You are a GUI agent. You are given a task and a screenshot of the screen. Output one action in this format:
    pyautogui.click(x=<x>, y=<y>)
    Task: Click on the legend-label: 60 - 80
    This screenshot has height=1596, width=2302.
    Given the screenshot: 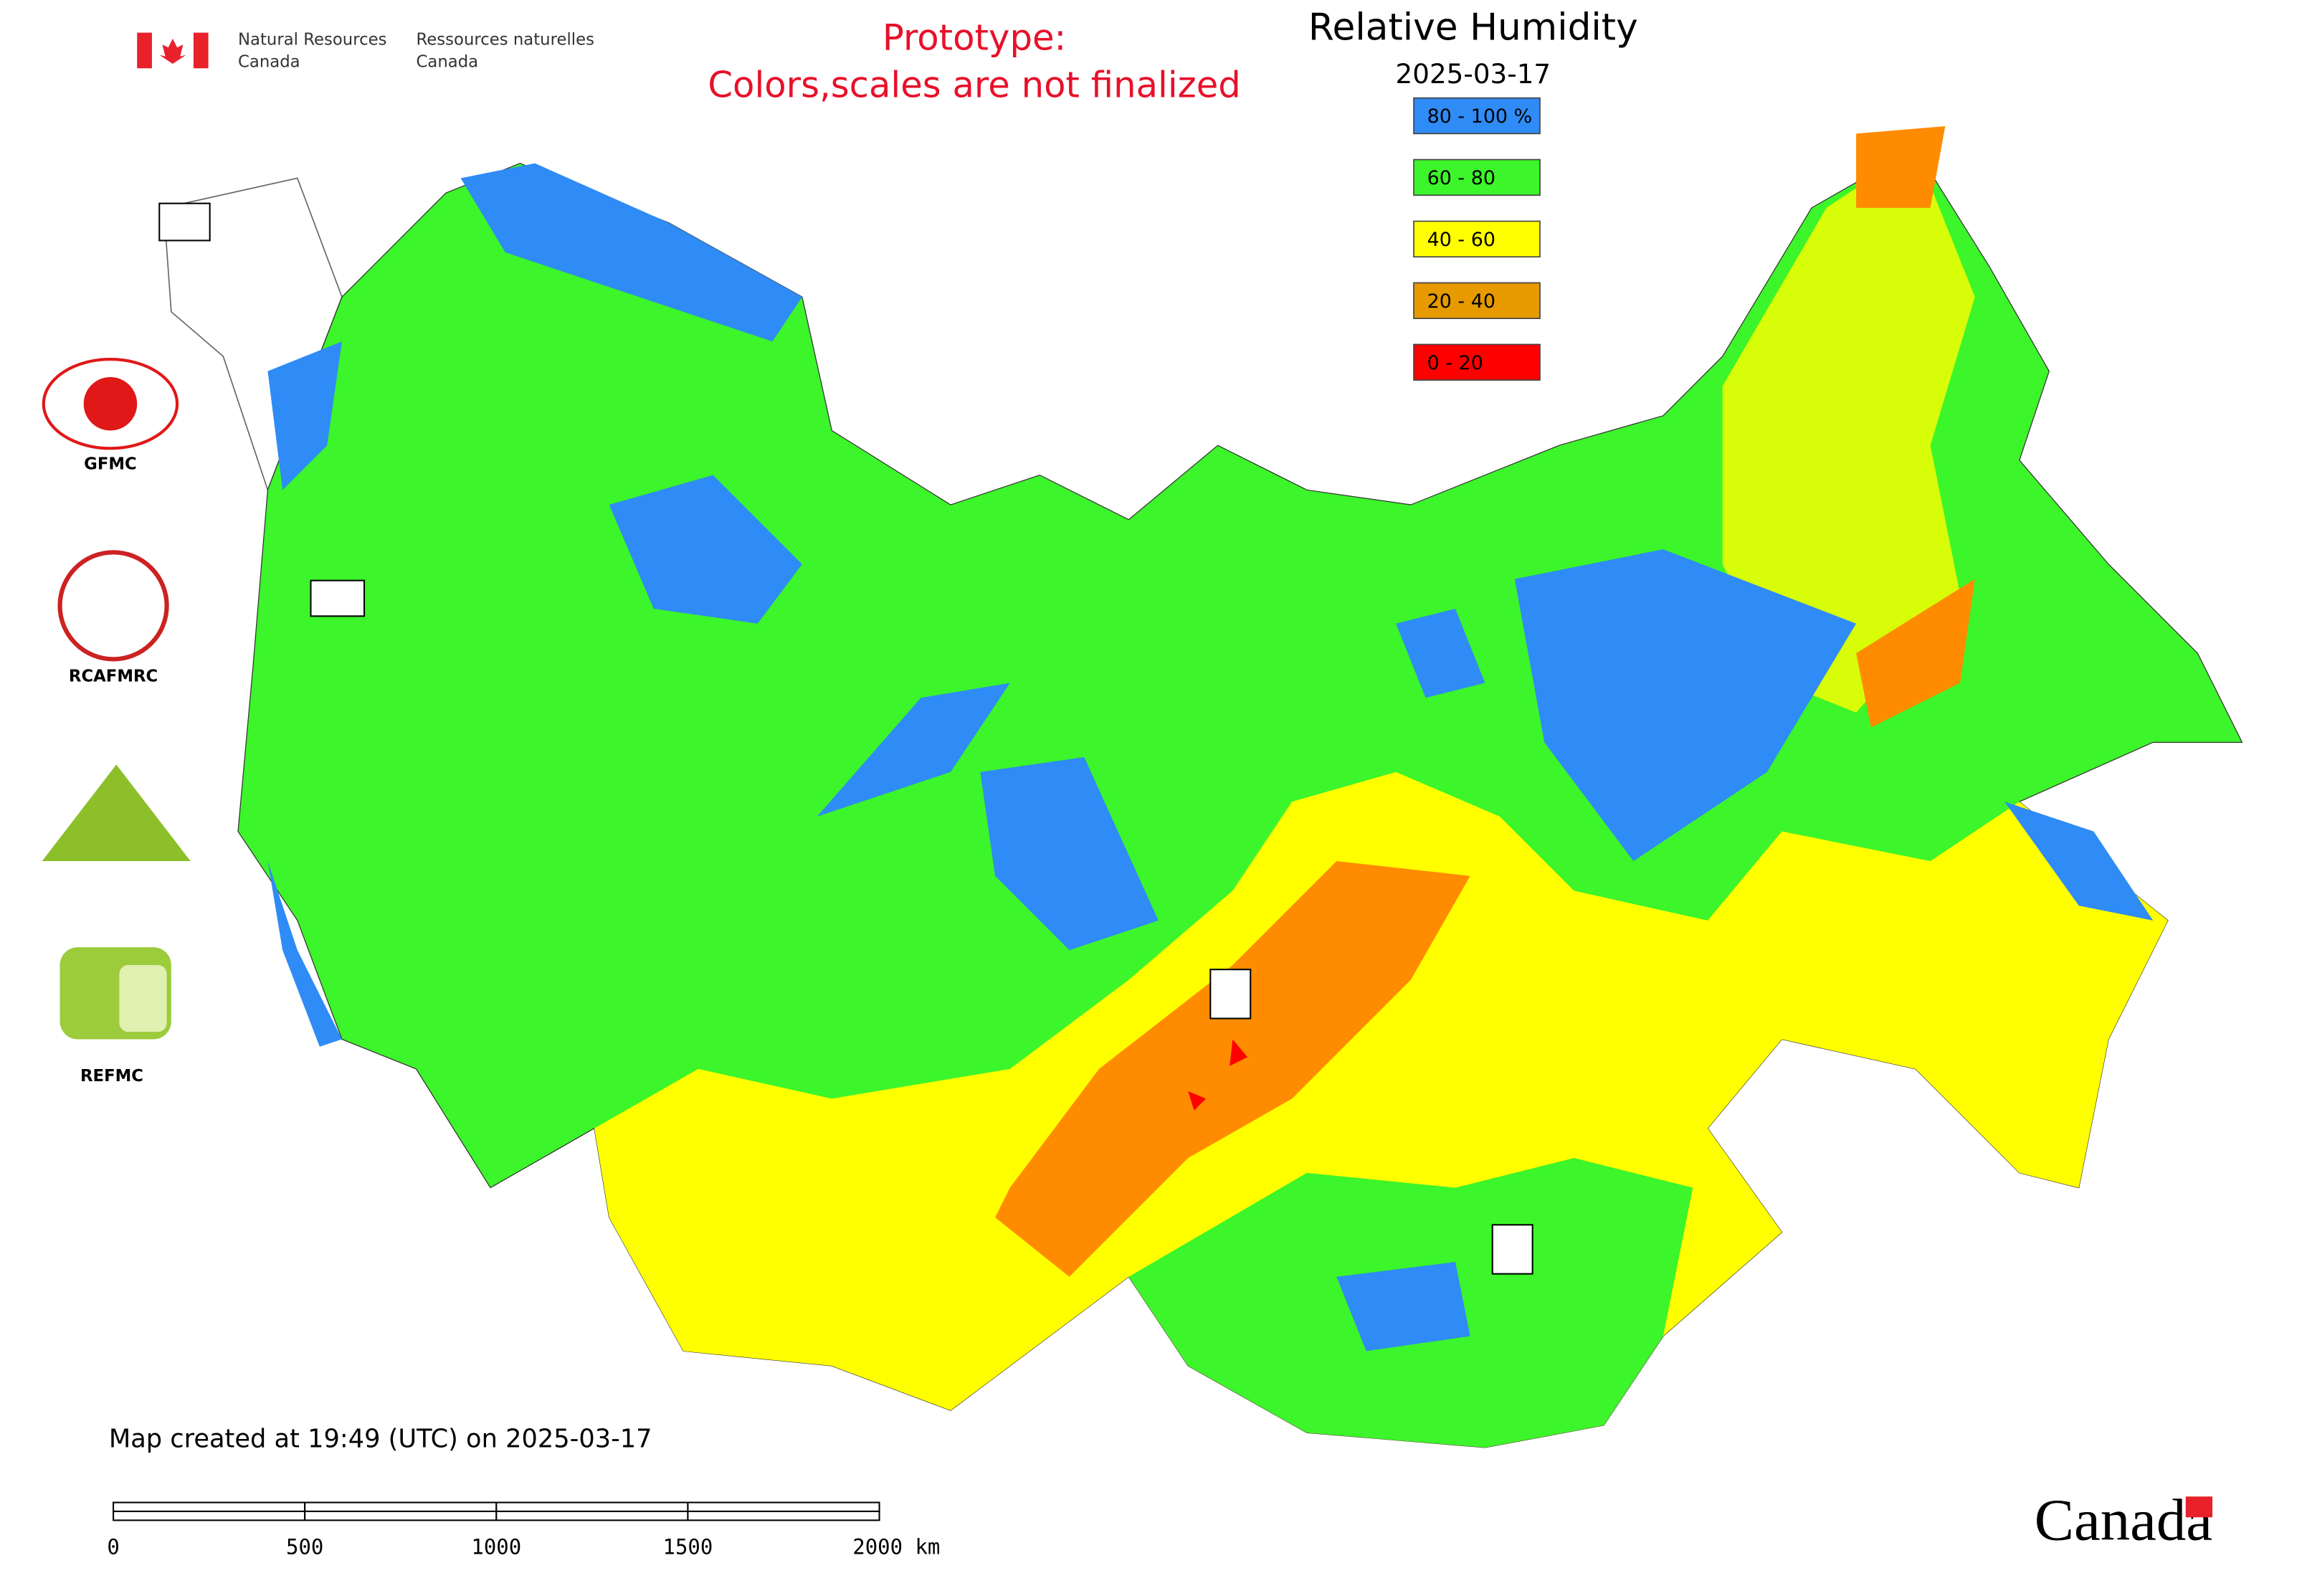 What is the action you would take?
    pyautogui.click(x=1461, y=178)
    